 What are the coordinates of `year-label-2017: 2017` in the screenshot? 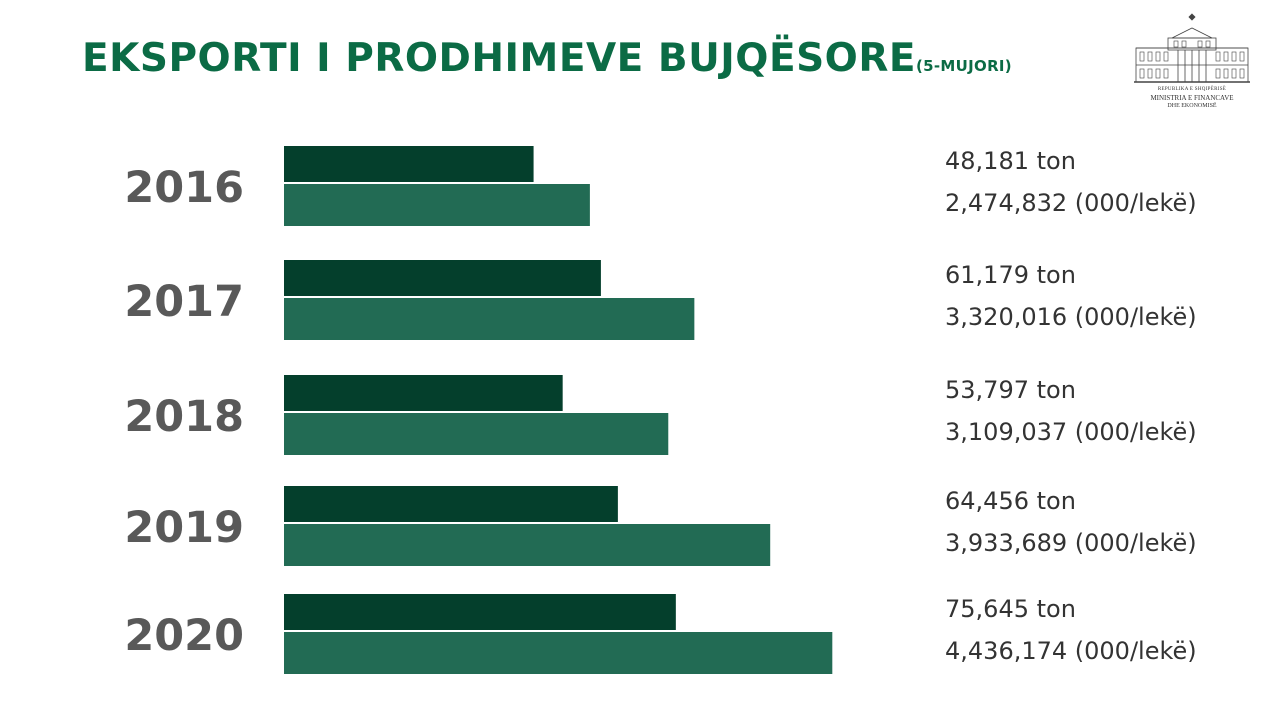 It's located at (184, 302).